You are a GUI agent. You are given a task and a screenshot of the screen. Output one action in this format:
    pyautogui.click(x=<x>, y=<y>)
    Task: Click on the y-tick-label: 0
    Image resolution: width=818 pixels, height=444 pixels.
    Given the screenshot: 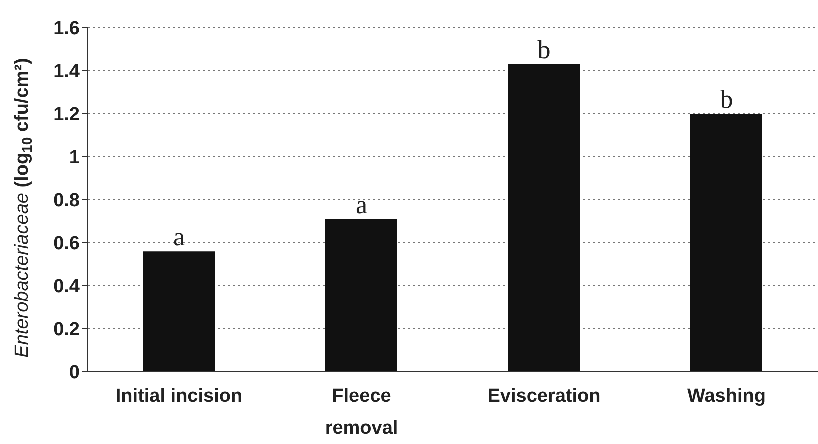 What is the action you would take?
    pyautogui.click(x=74, y=373)
    